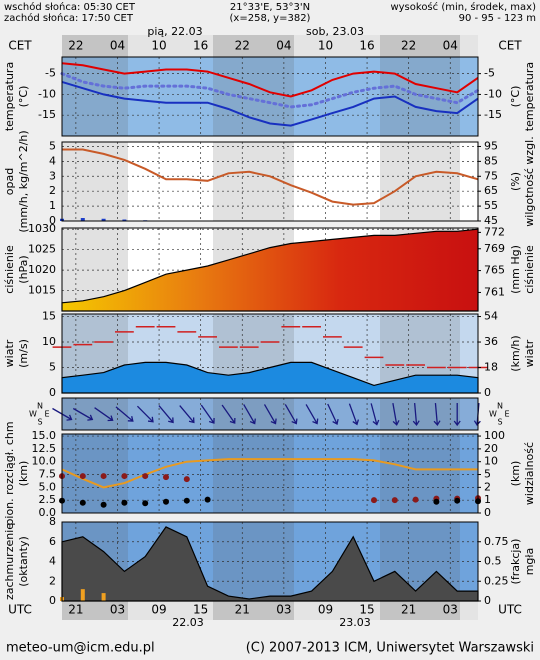 The width and height of the screenshot is (540, 660). Describe the element at coordinates (48, 474) in the screenshot. I see `y-tick-label: 7.5` at that location.